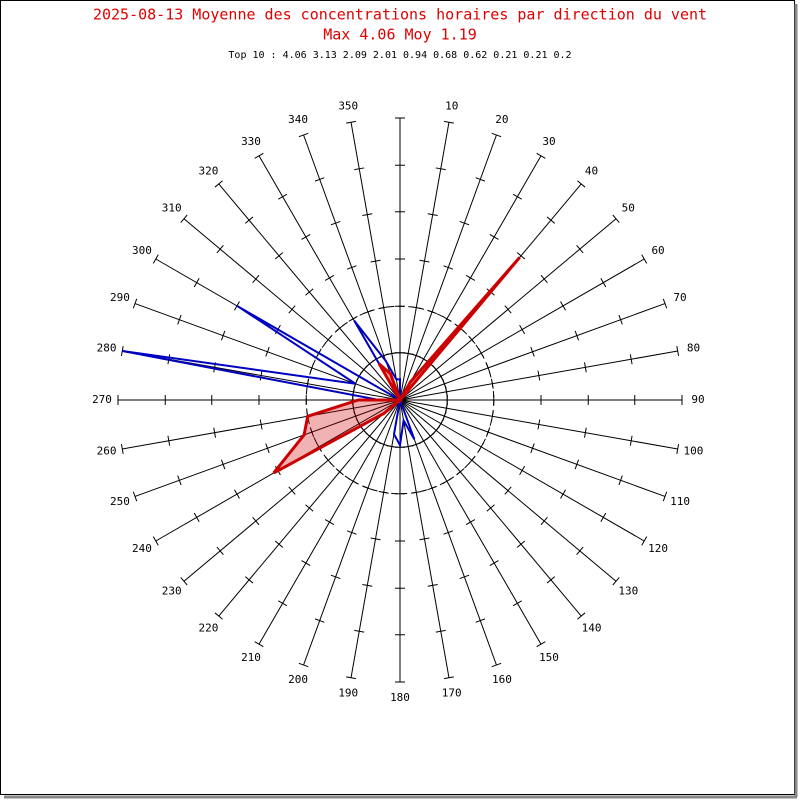 Image resolution: width=800 pixels, height=804 pixels. I want to click on angle-label: 310, so click(172, 207).